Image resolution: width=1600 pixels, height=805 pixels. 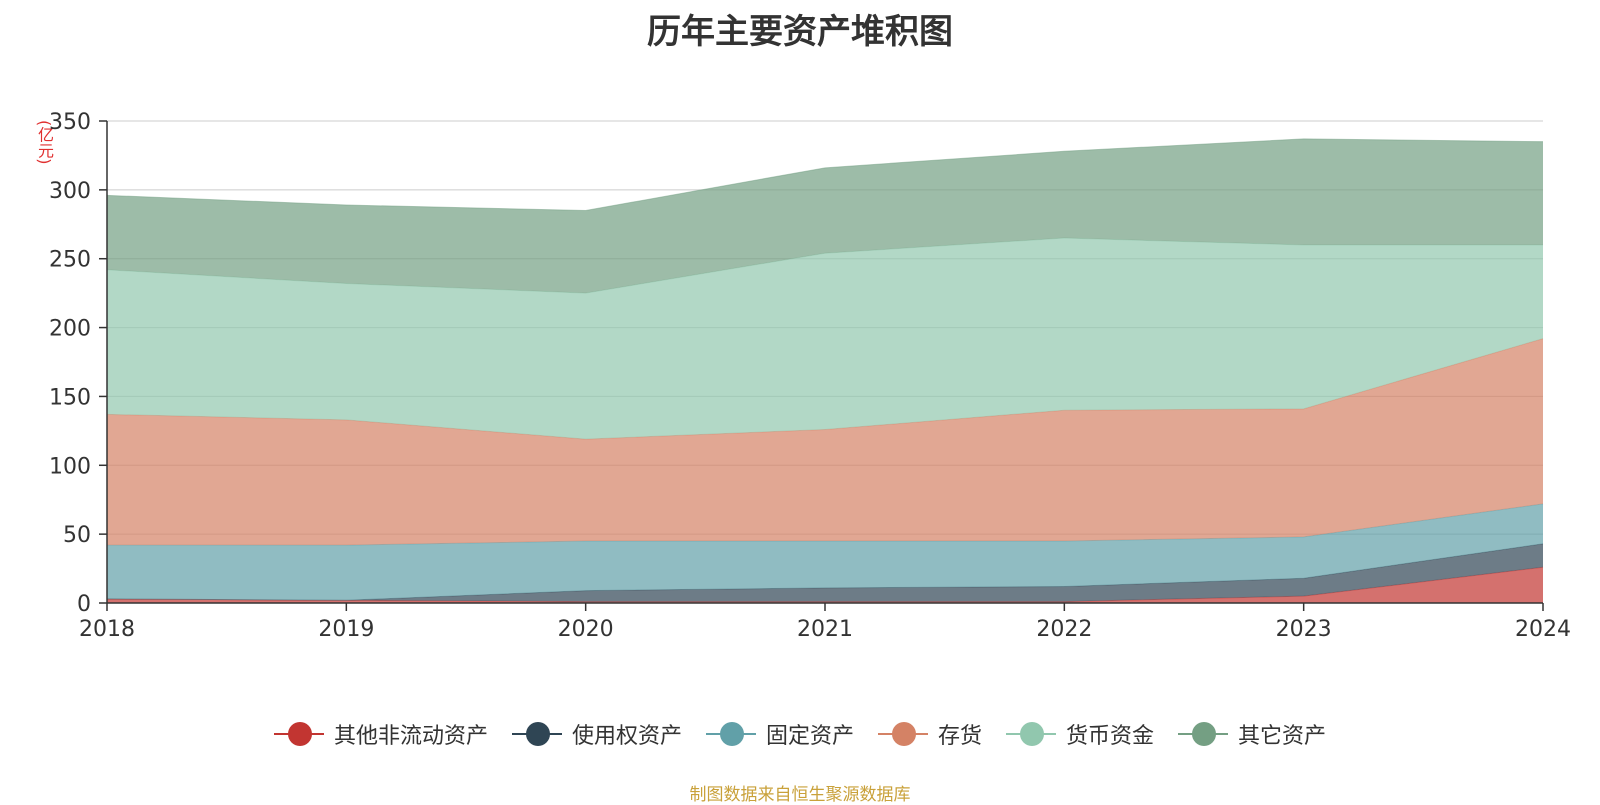 What do you see at coordinates (960, 736) in the screenshot?
I see `legend-label: 存货` at bounding box center [960, 736].